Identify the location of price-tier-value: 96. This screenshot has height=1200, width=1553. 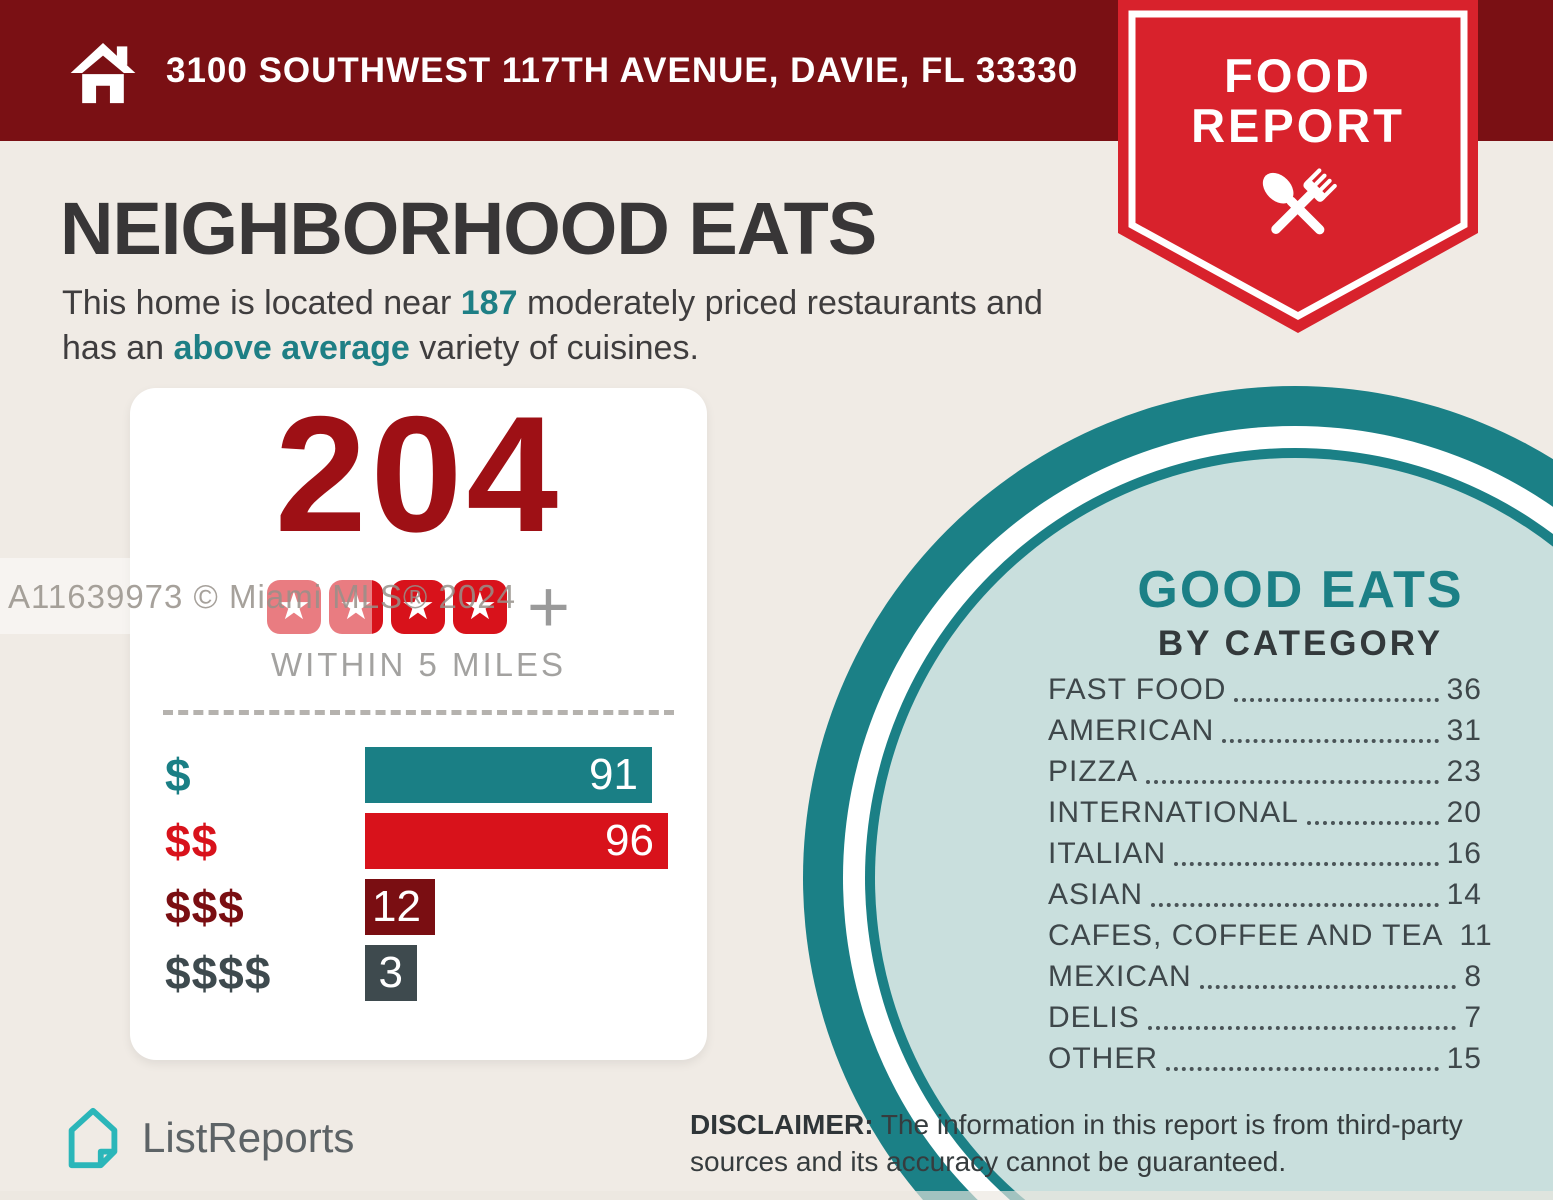
(629, 840).